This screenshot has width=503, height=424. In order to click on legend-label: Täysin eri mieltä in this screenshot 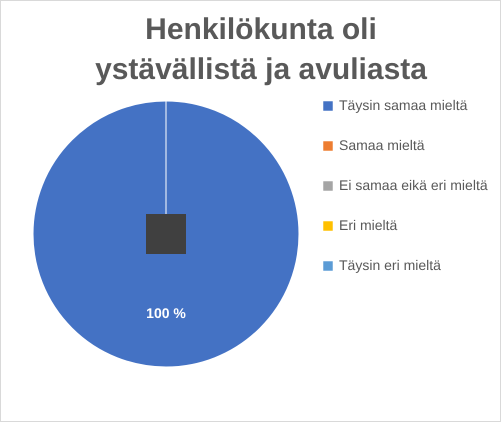, I will do `click(390, 265)`.